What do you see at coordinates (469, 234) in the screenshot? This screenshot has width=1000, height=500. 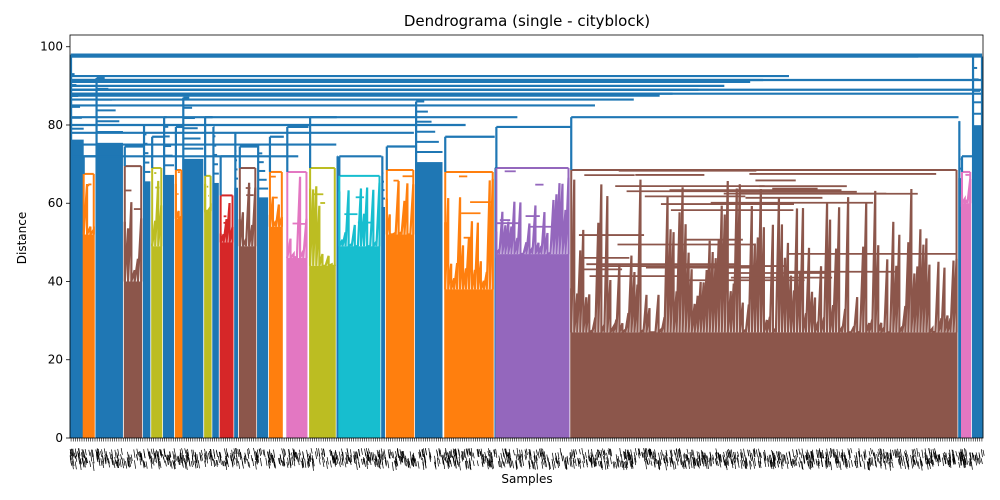 I see `cluster-c13-branches` at bounding box center [469, 234].